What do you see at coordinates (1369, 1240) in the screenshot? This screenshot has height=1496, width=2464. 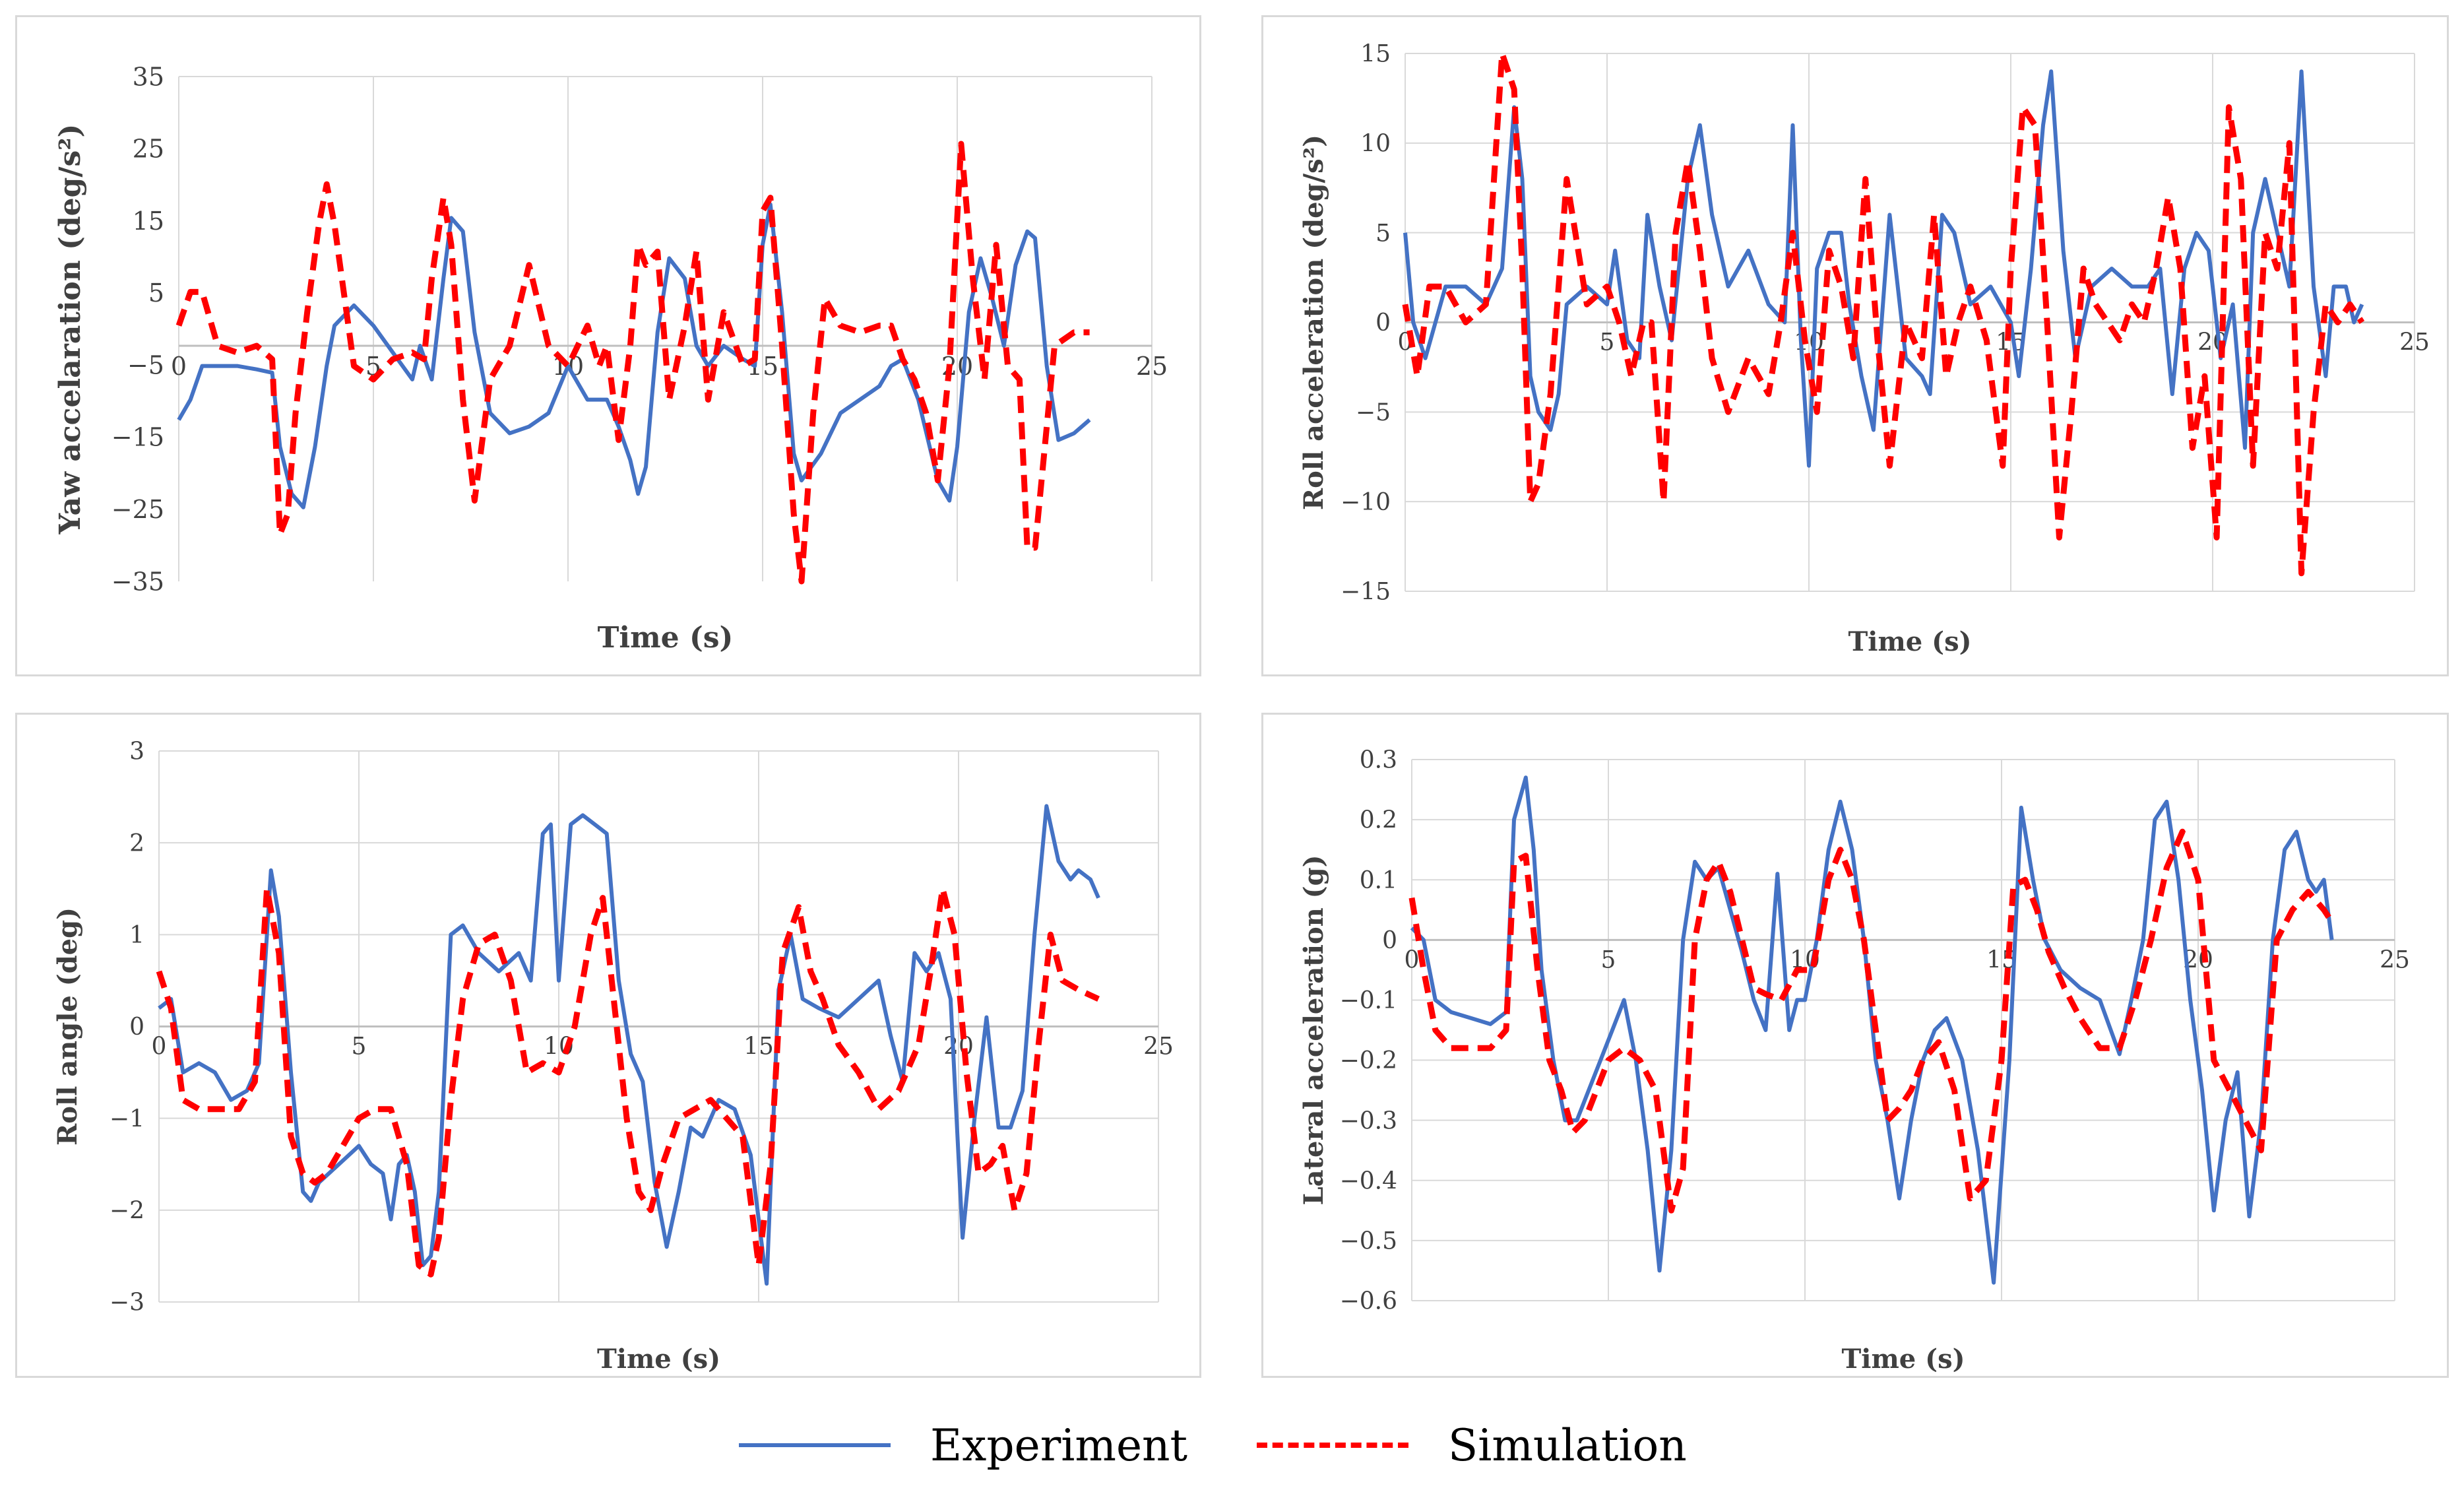 I see `y-tick-label: −0.5` at bounding box center [1369, 1240].